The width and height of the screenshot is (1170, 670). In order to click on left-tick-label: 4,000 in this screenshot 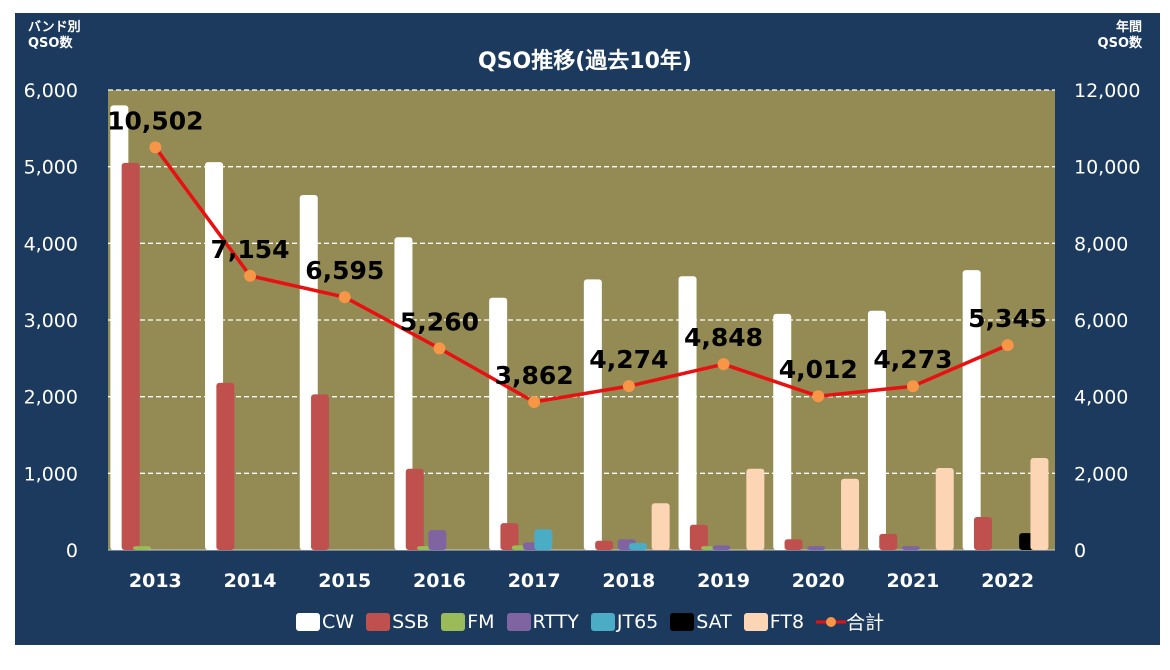, I will do `click(51, 244)`.